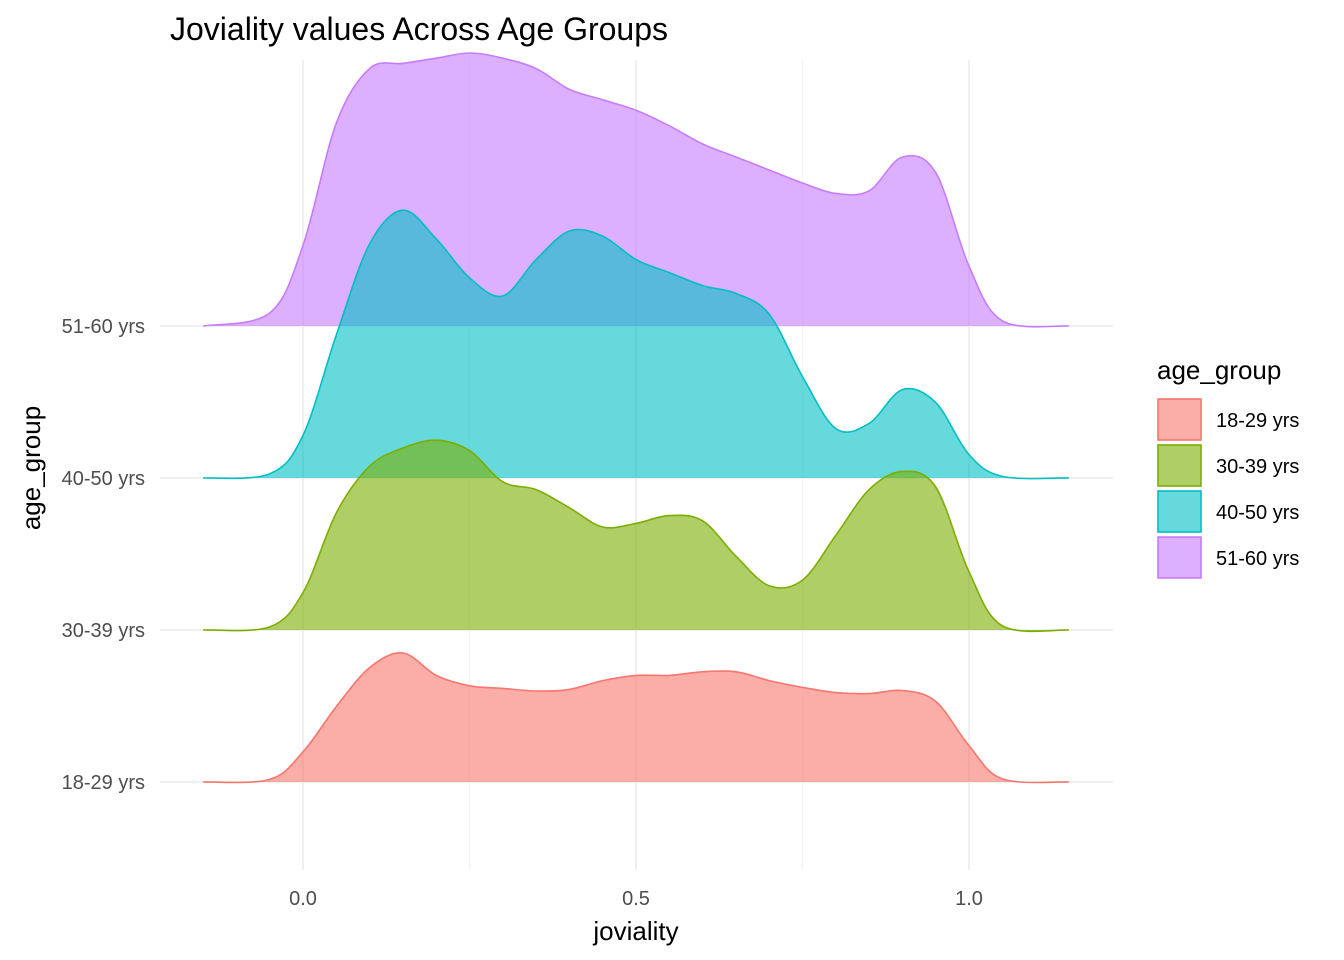  What do you see at coordinates (1257, 421) in the screenshot?
I see `legend-label: 18-29 yrs` at bounding box center [1257, 421].